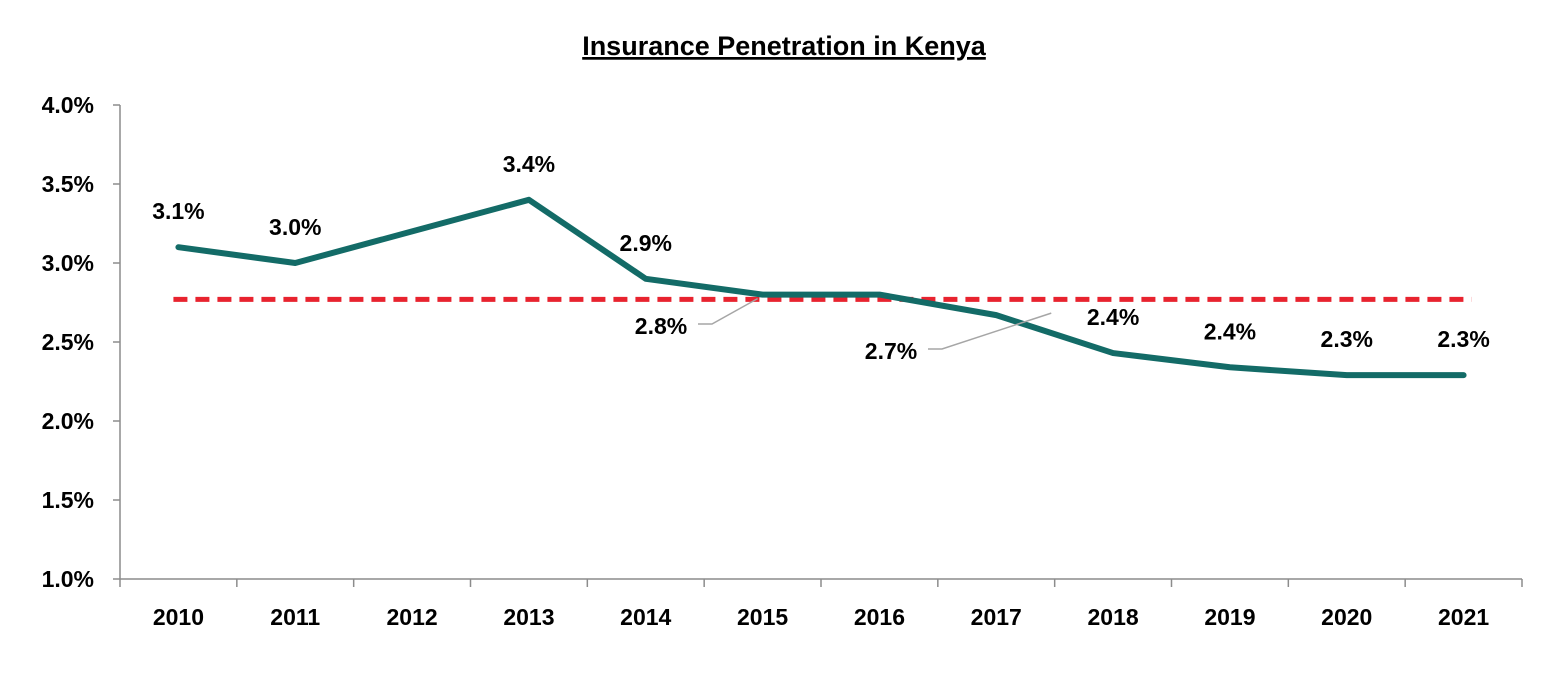  I want to click on chart-title: Insurance Penetration in Kenya, so click(784, 46).